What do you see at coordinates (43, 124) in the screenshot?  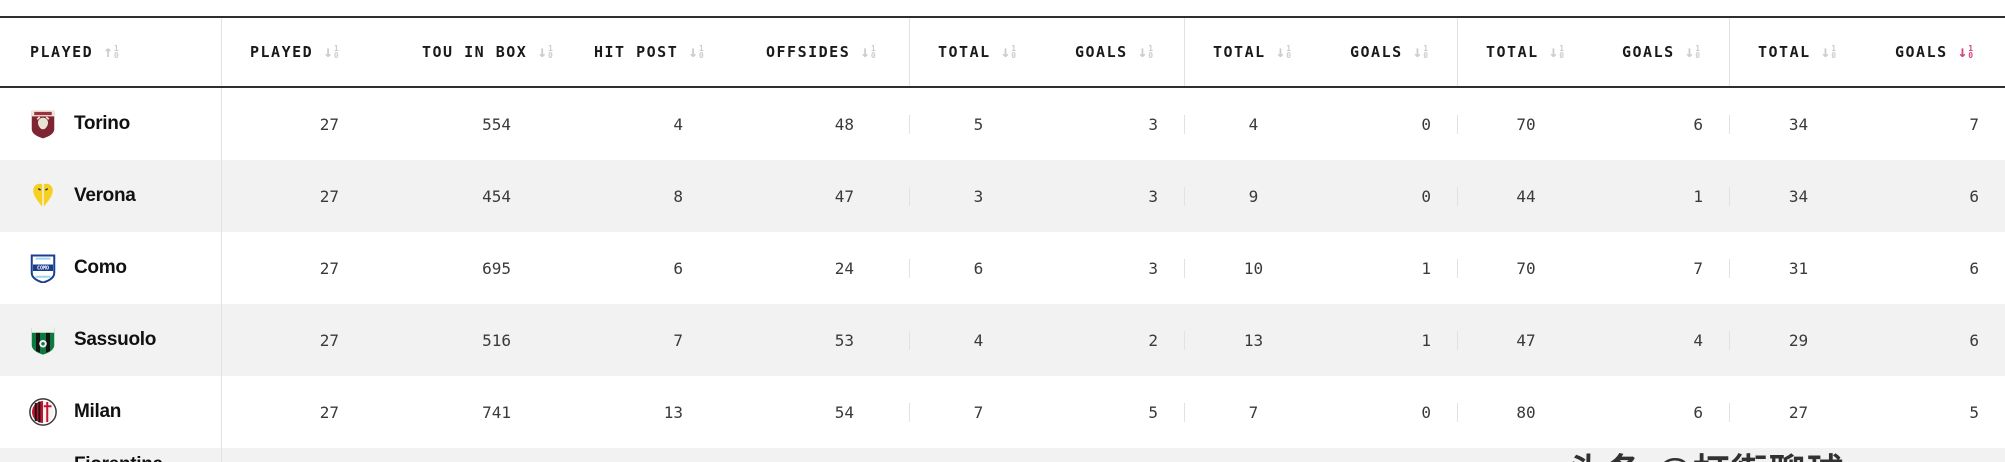 I see `torino-crest-icon` at bounding box center [43, 124].